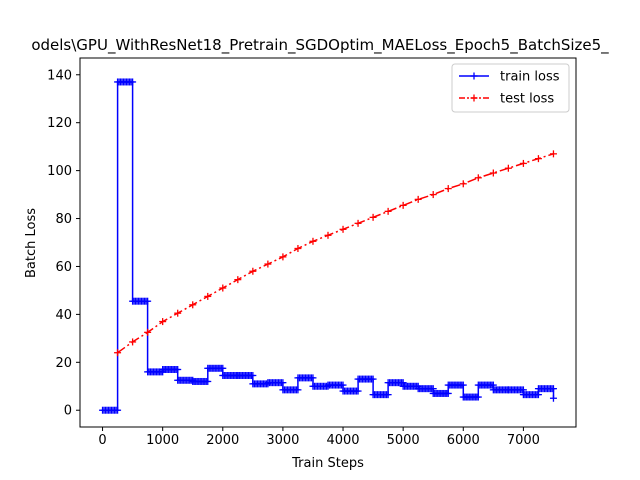  What do you see at coordinates (527, 99) in the screenshot?
I see `legend-label: test loss` at bounding box center [527, 99].